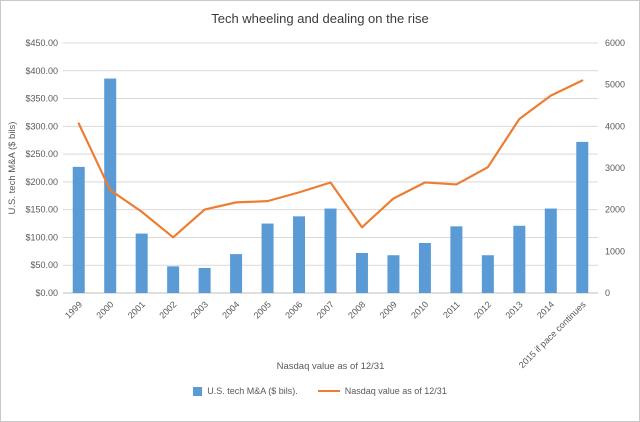  What do you see at coordinates (230, 309) in the screenshot?
I see `x-axis-category-label: 2004` at bounding box center [230, 309].